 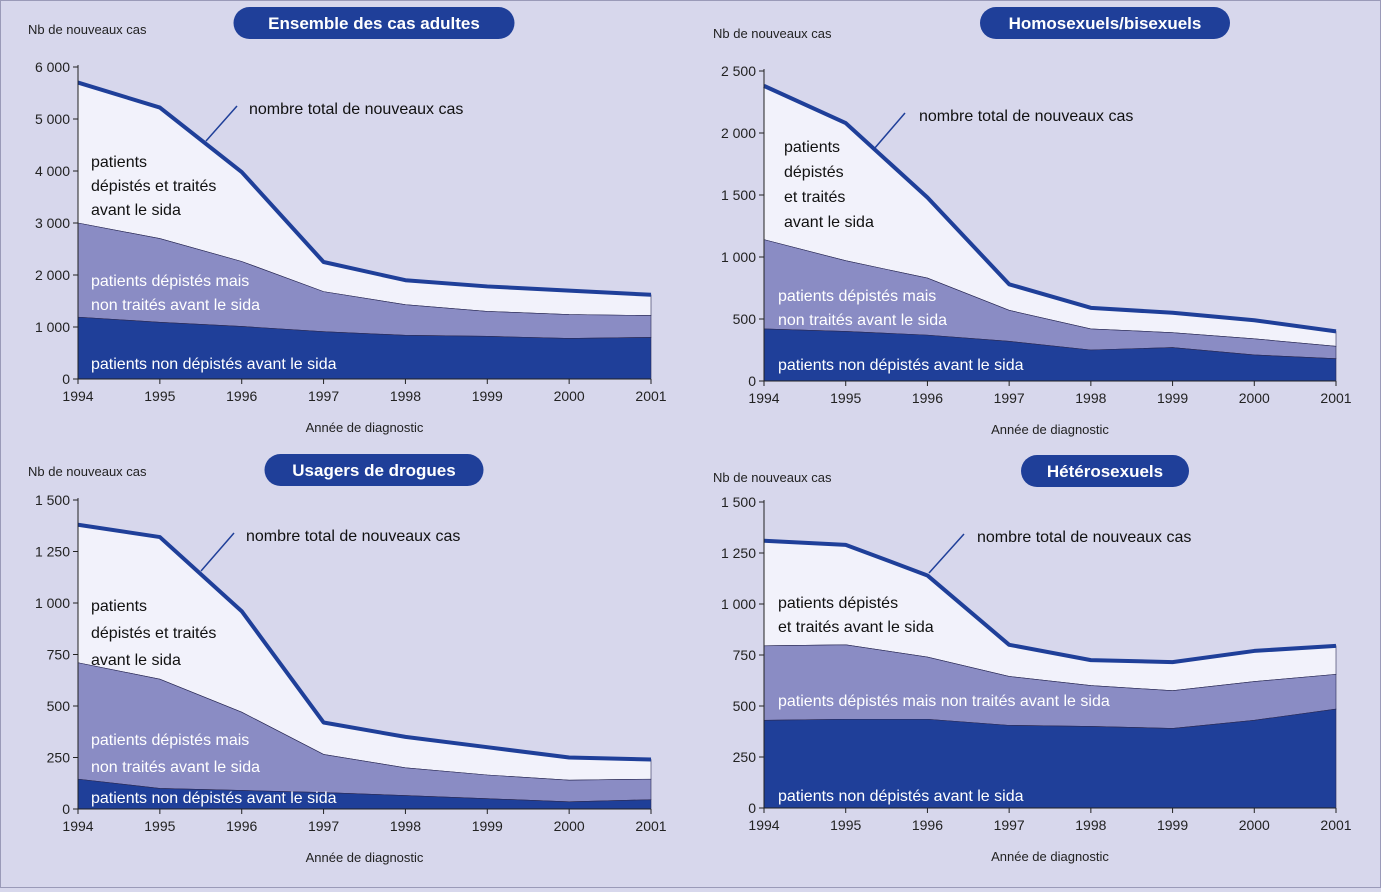 I want to click on chart-title: Hétérosexuels, so click(x=1105, y=471).